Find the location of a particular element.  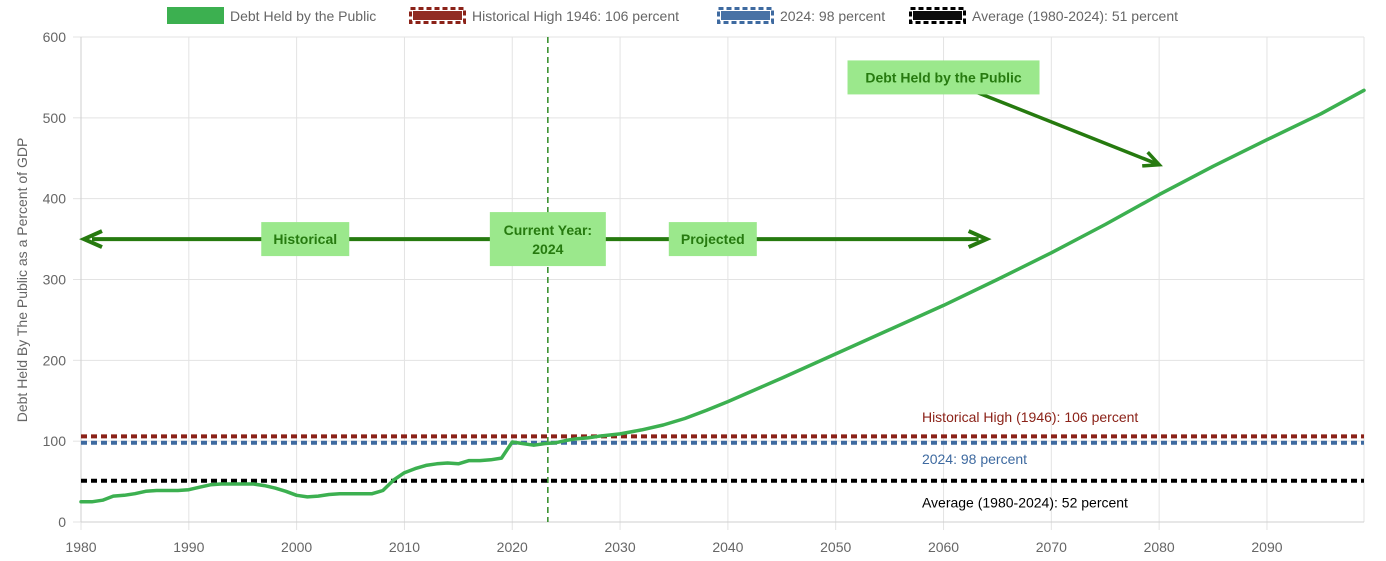

annotation-label: 2024 is located at coordinates (547, 249).